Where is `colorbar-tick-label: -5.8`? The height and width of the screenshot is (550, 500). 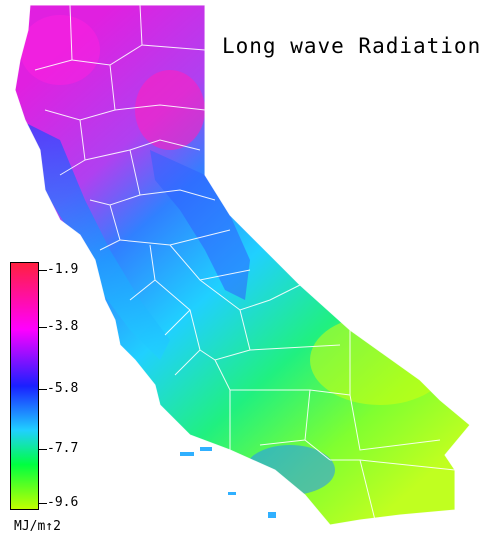
colorbar-tick-label: -5.8 is located at coordinates (63, 388).